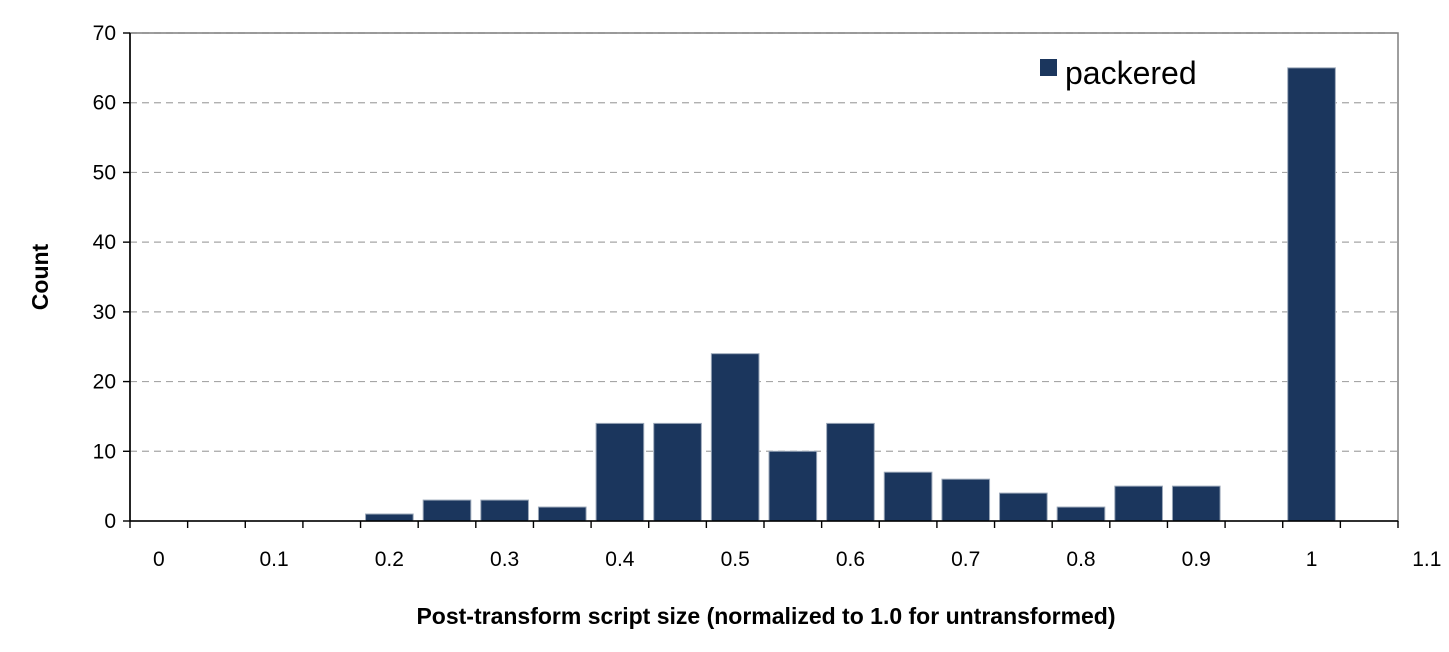 The image size is (1449, 652). I want to click on y-tick-label: 50, so click(104, 172).